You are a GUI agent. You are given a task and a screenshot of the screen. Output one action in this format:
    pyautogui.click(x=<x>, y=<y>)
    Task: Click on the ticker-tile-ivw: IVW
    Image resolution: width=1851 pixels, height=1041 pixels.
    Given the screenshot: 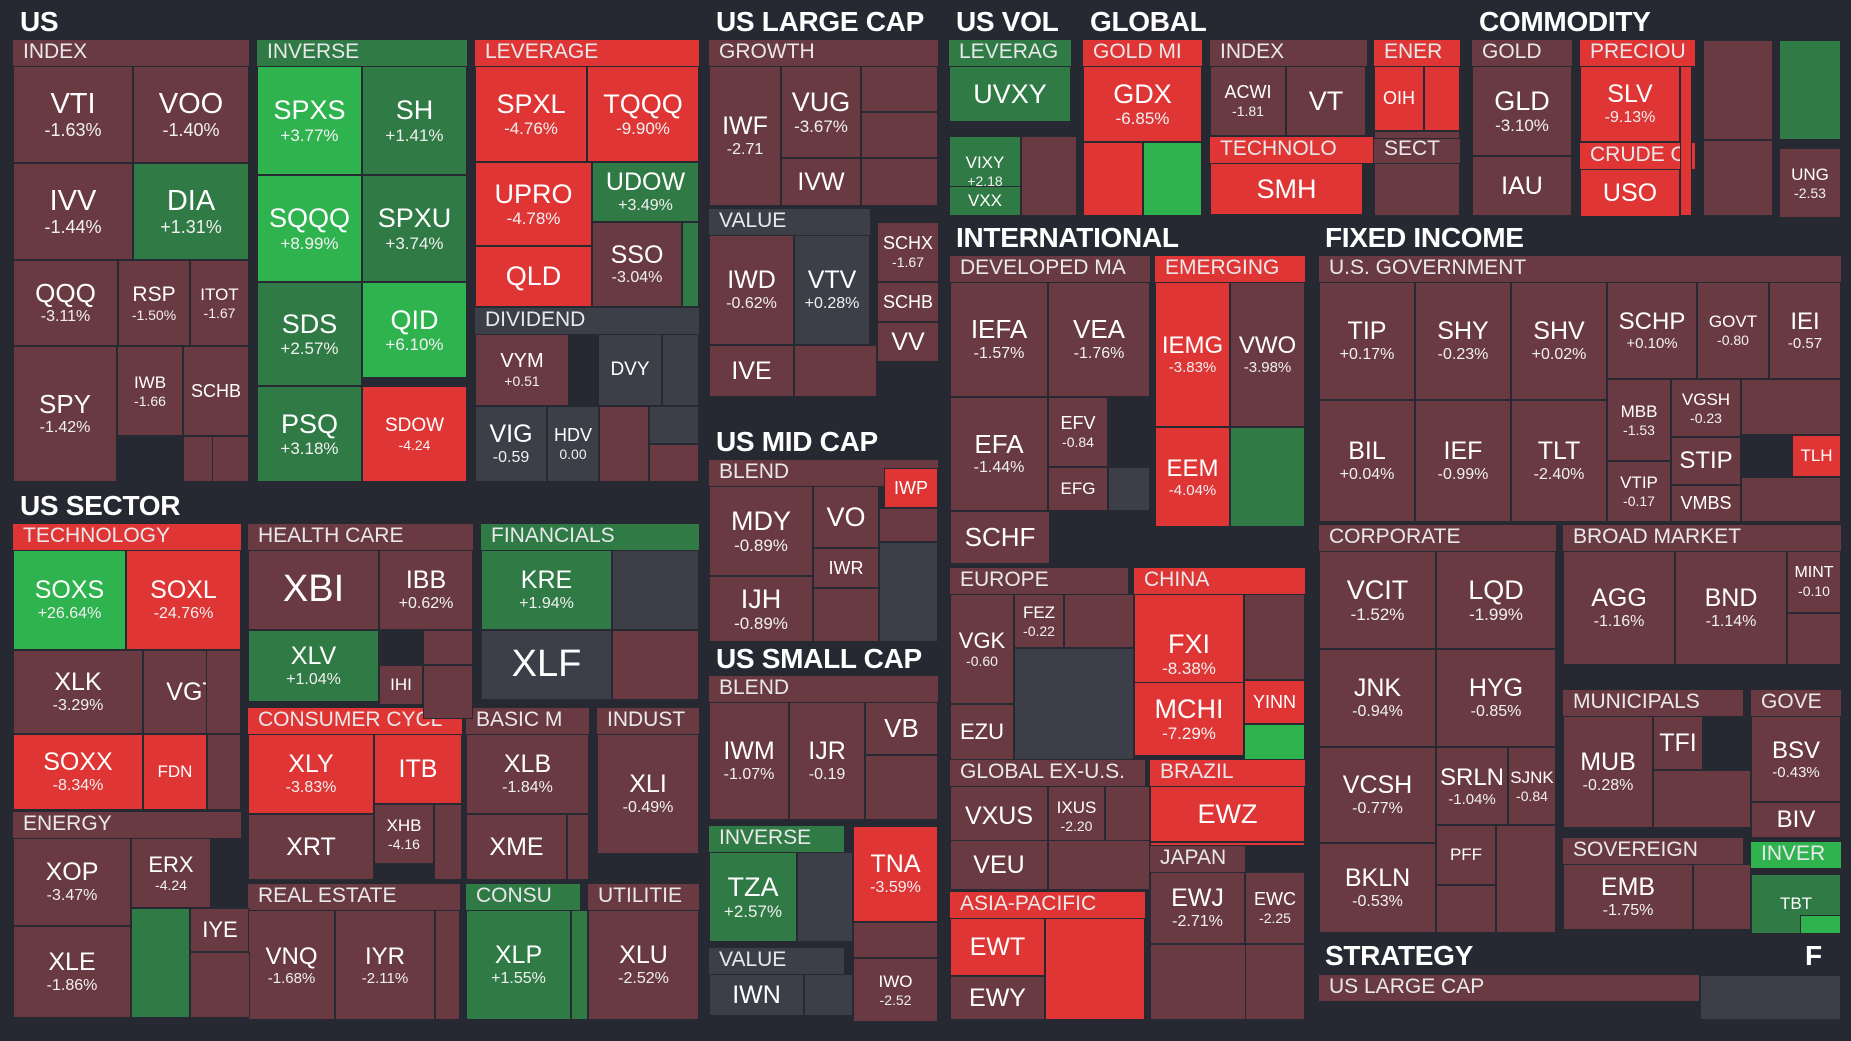 What is the action you would take?
    pyautogui.click(x=821, y=182)
    